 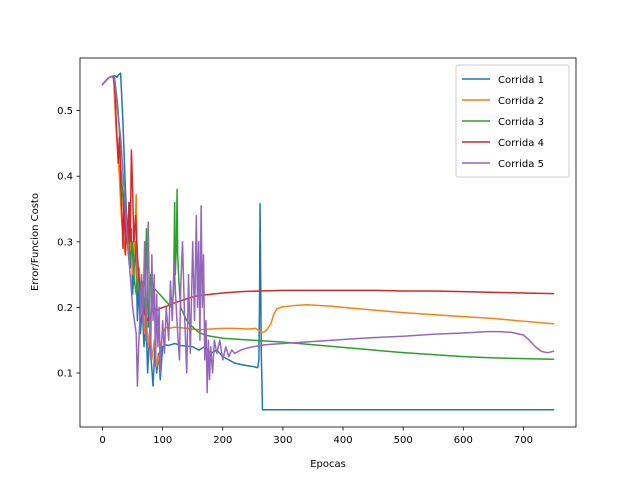 What do you see at coordinates (65, 308) in the screenshot?
I see `y-tick-label: 0.2` at bounding box center [65, 308].